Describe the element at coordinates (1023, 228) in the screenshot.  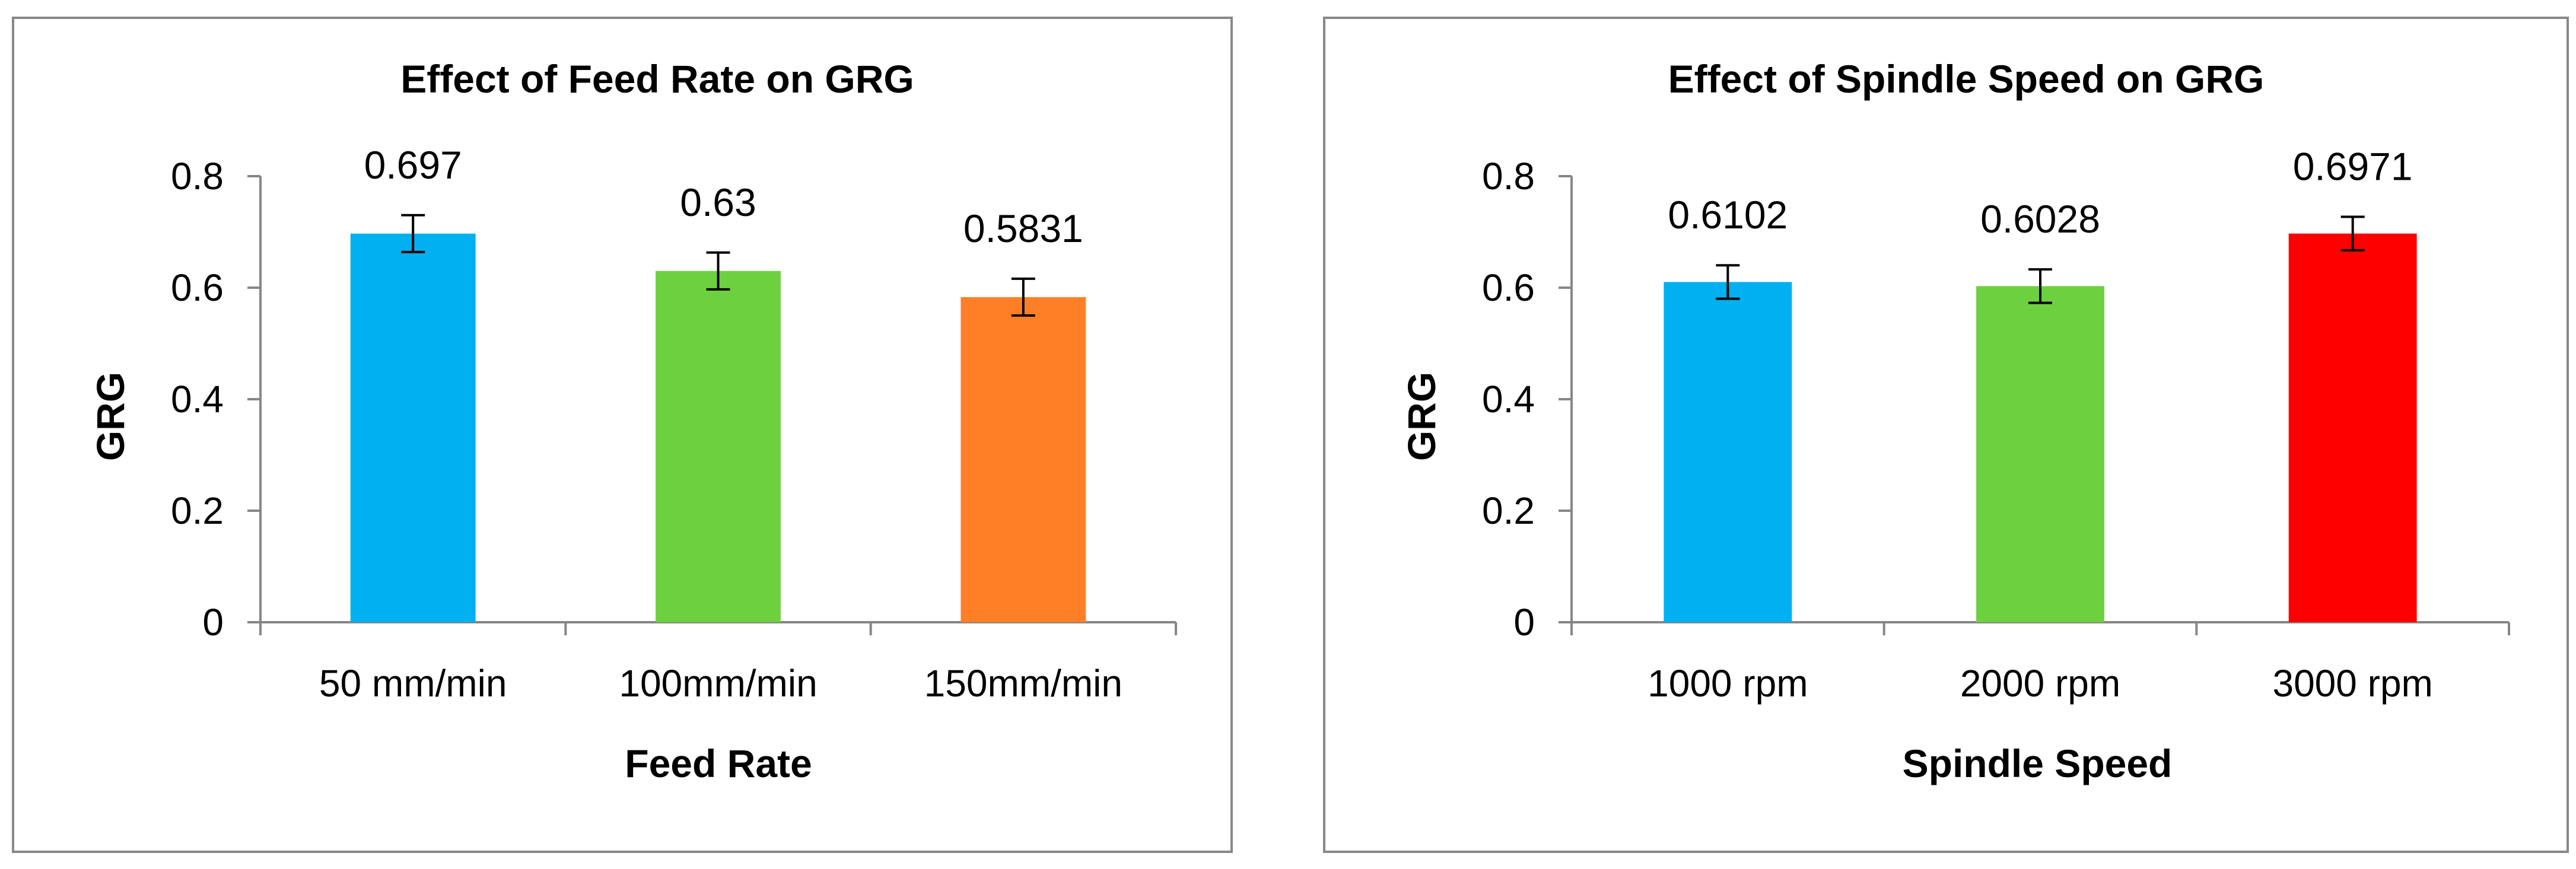
I see `data-label: 0.5831` at that location.